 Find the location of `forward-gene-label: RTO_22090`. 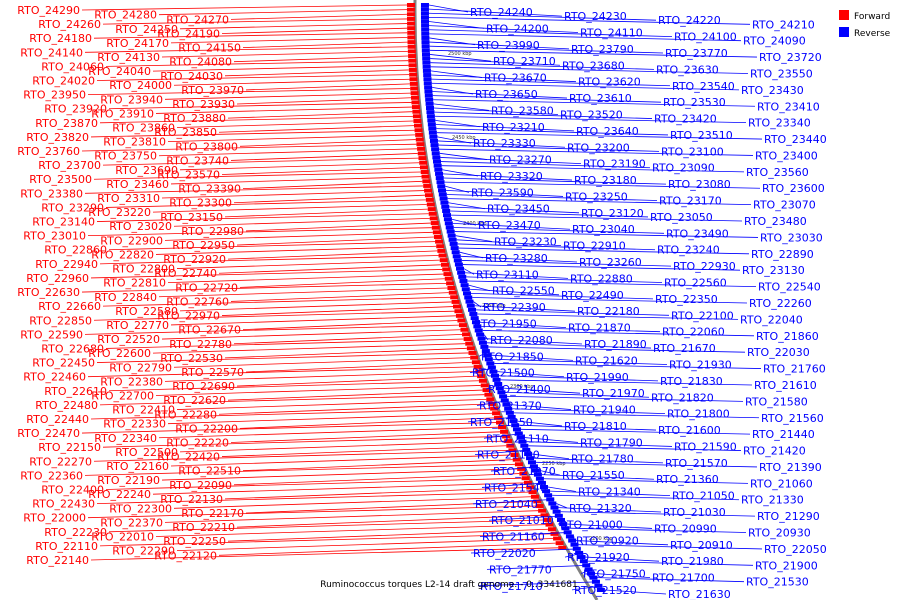

forward-gene-label: RTO_22090 is located at coordinates (200, 485).